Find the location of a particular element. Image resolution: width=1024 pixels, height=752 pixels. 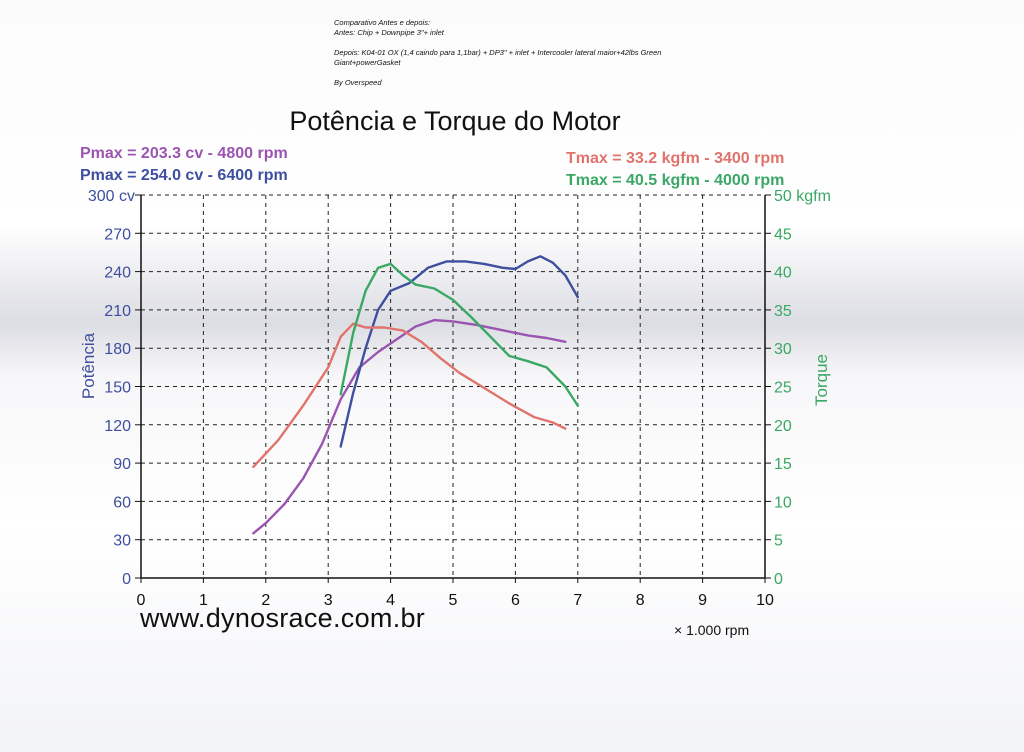

y-left-tick-label: 30 is located at coordinates (122, 541).